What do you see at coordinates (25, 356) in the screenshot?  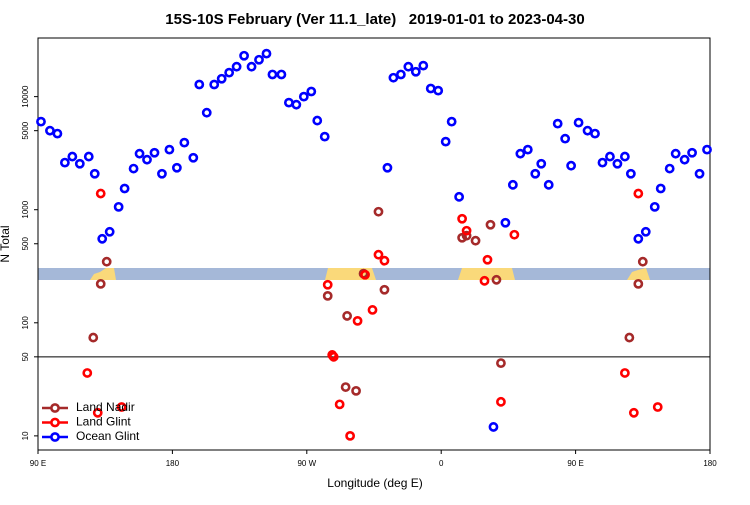 I see `y-tick-label: 50` at bounding box center [25, 356].